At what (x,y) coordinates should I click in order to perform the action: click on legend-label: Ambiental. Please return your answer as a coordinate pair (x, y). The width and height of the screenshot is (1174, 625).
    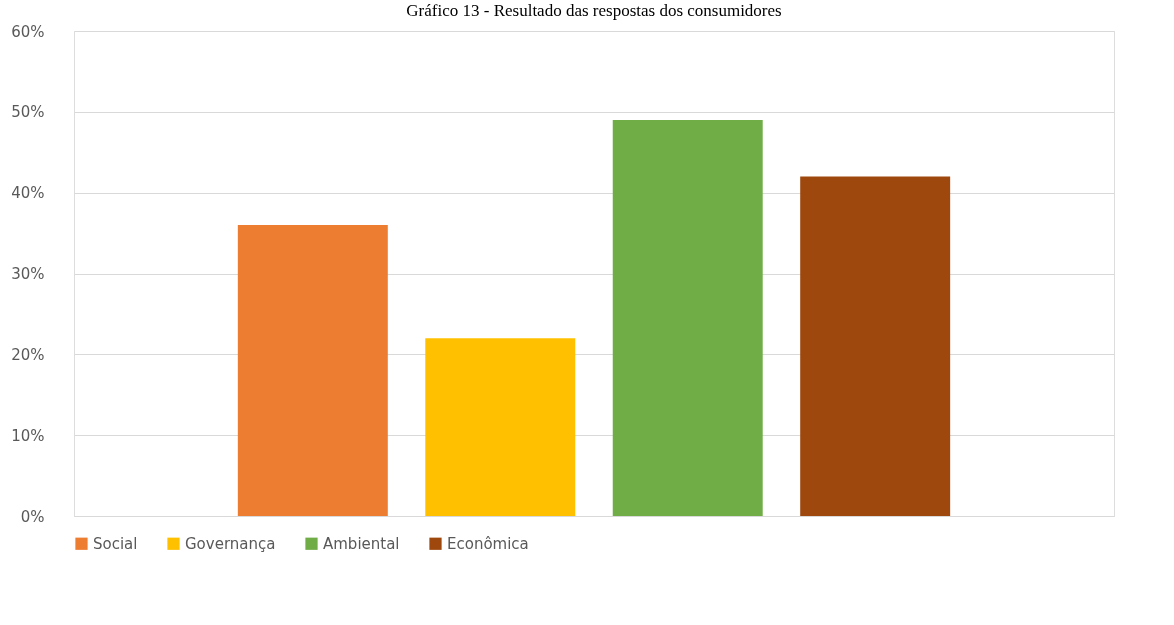
    Looking at the image, I should click on (361, 543).